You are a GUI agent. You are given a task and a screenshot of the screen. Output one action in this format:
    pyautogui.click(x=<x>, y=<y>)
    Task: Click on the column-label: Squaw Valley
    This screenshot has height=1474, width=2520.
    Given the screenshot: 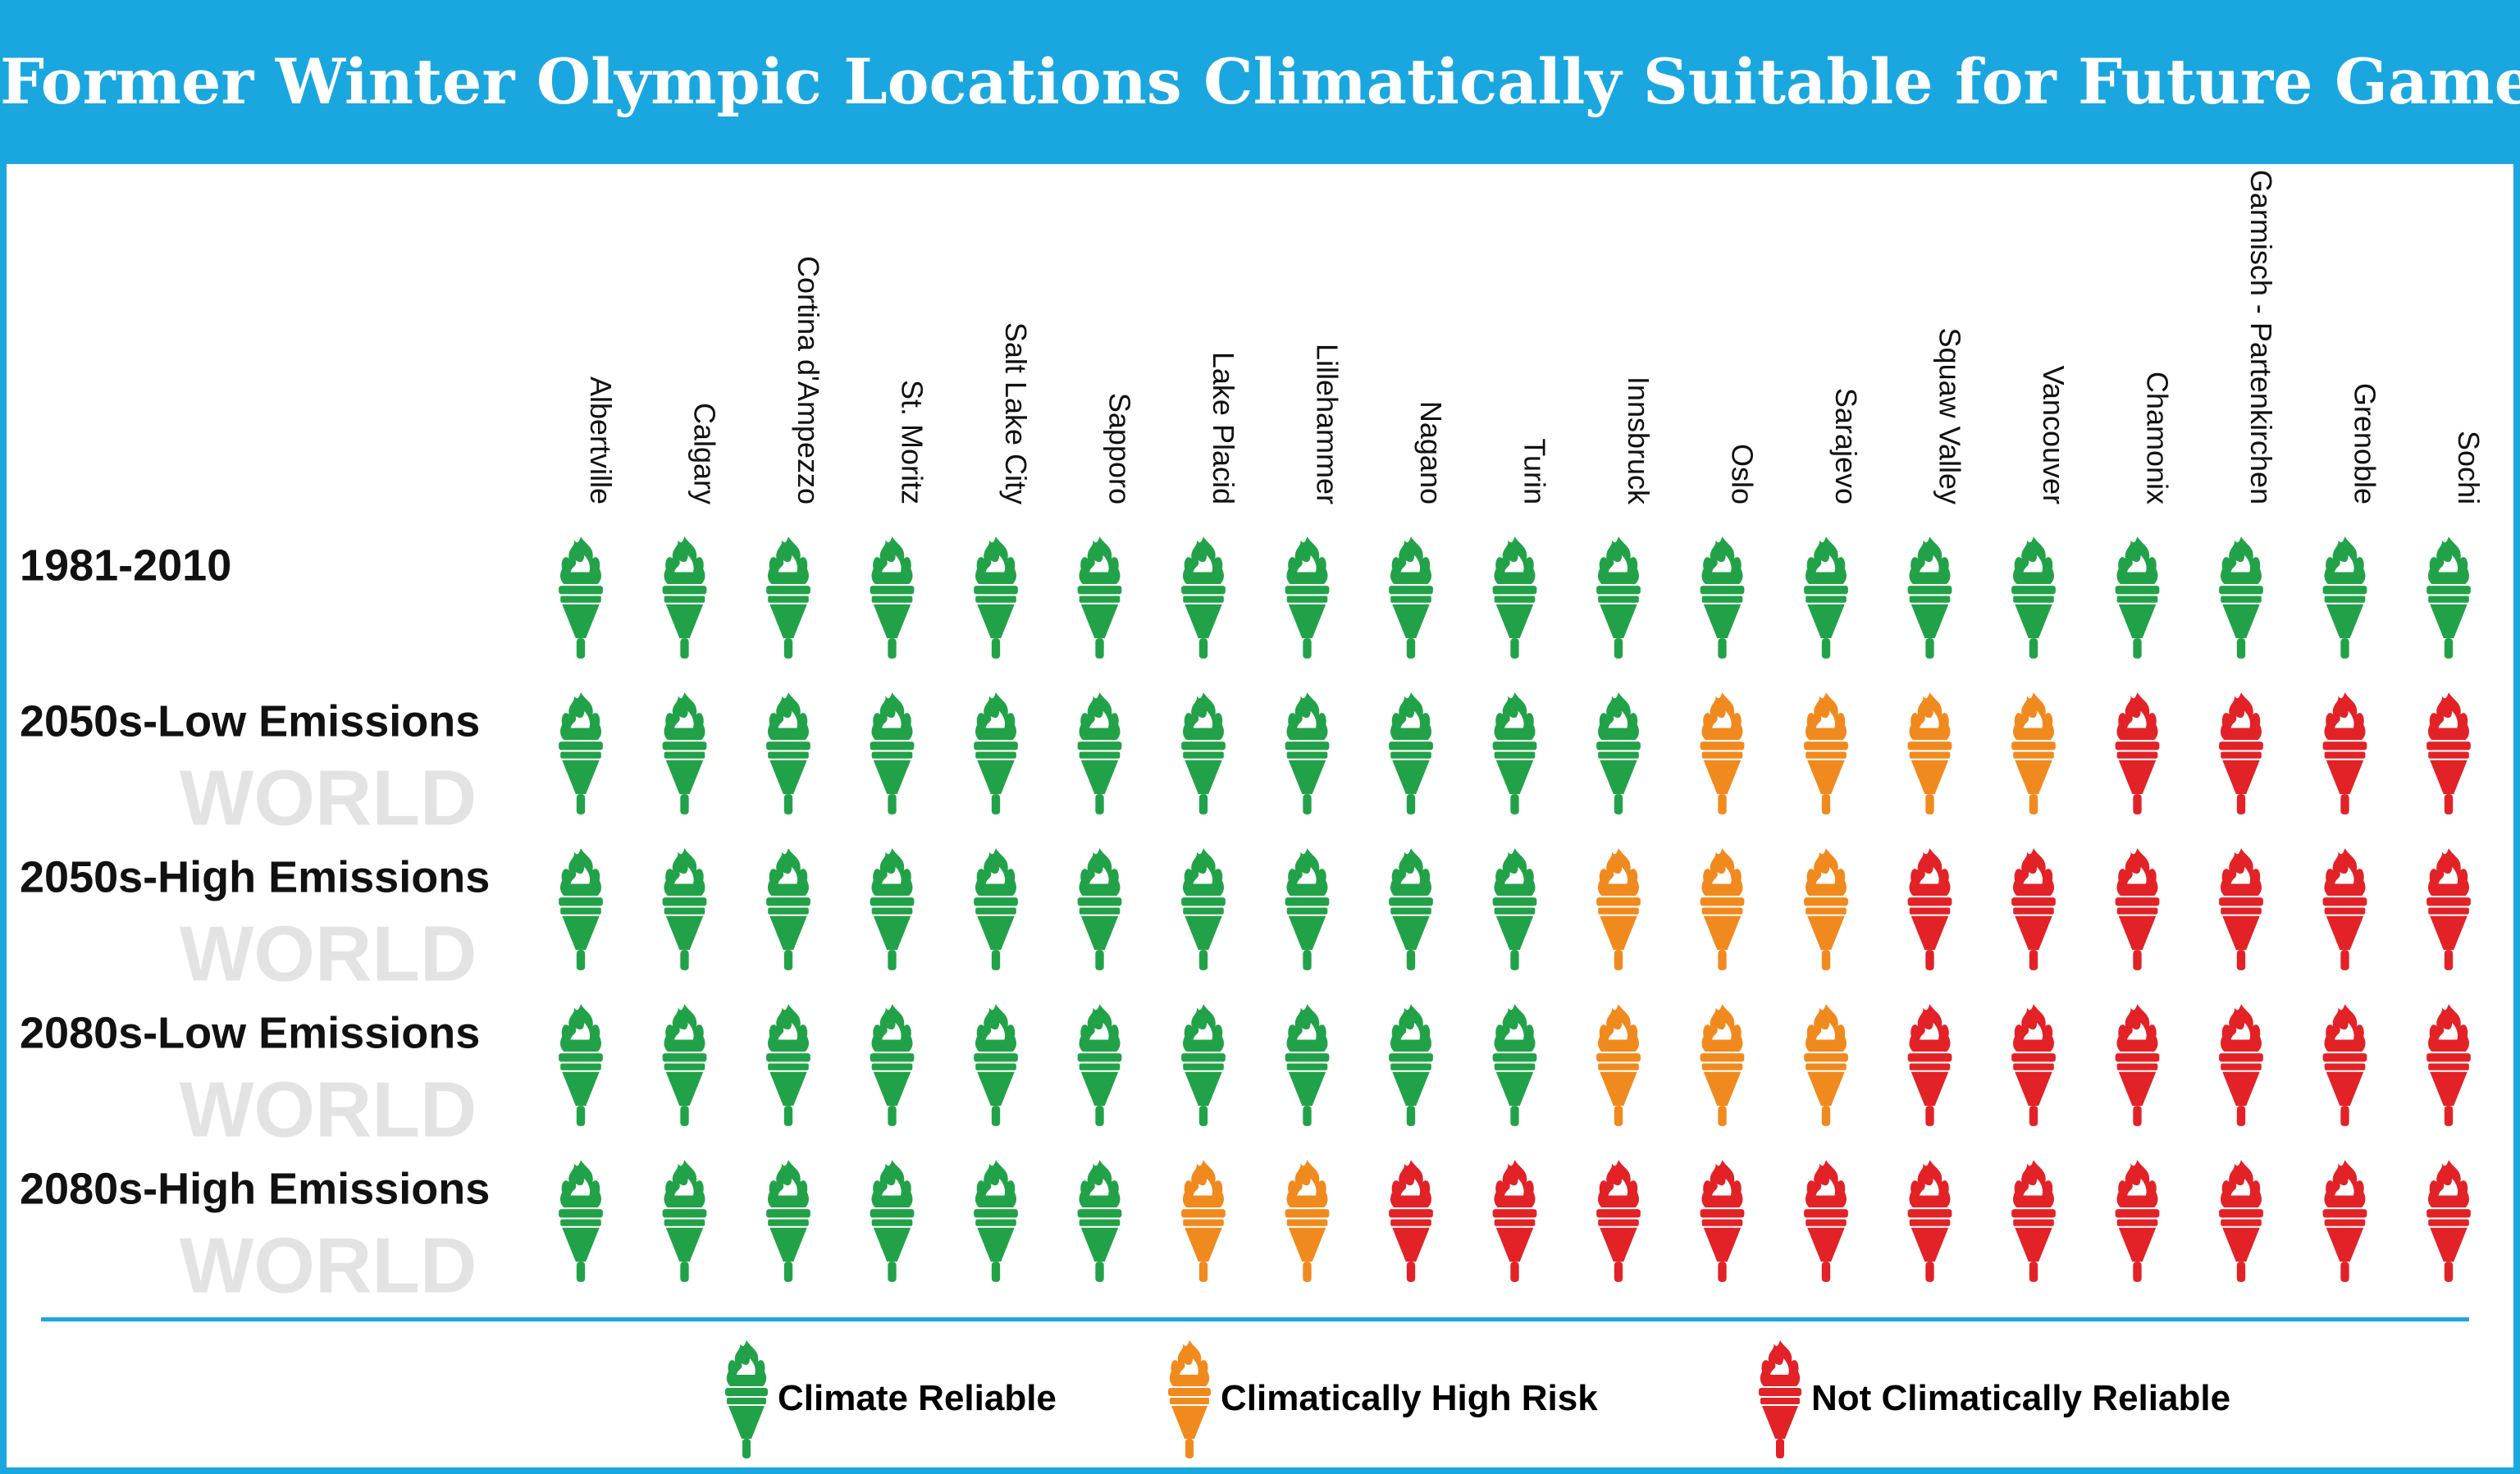 What is the action you would take?
    pyautogui.click(x=1950, y=416)
    